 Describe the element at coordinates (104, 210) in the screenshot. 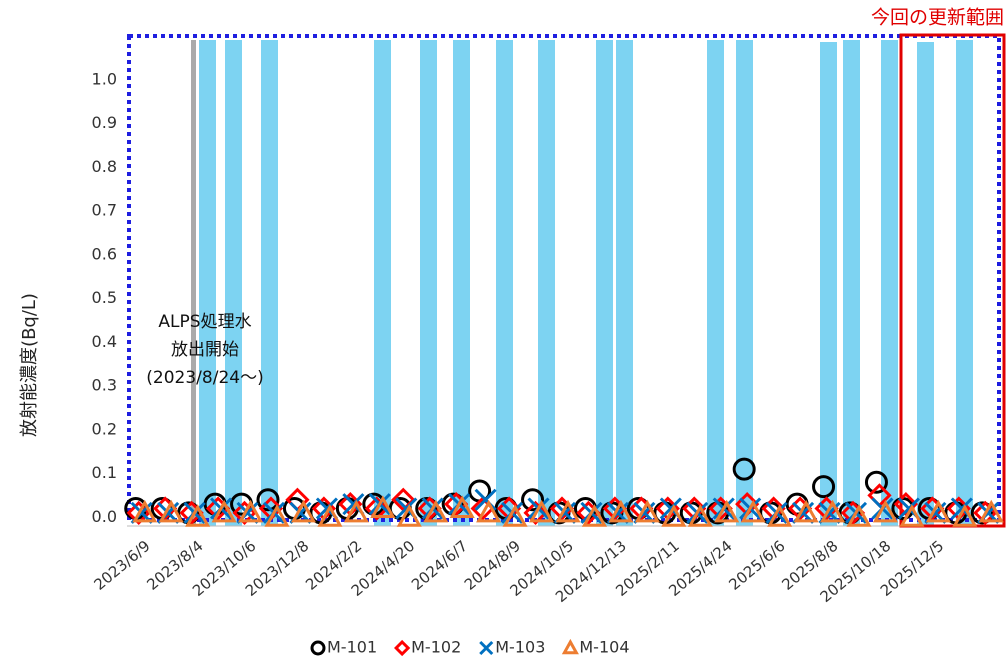

I see `y-tick-label: 0.7` at that location.